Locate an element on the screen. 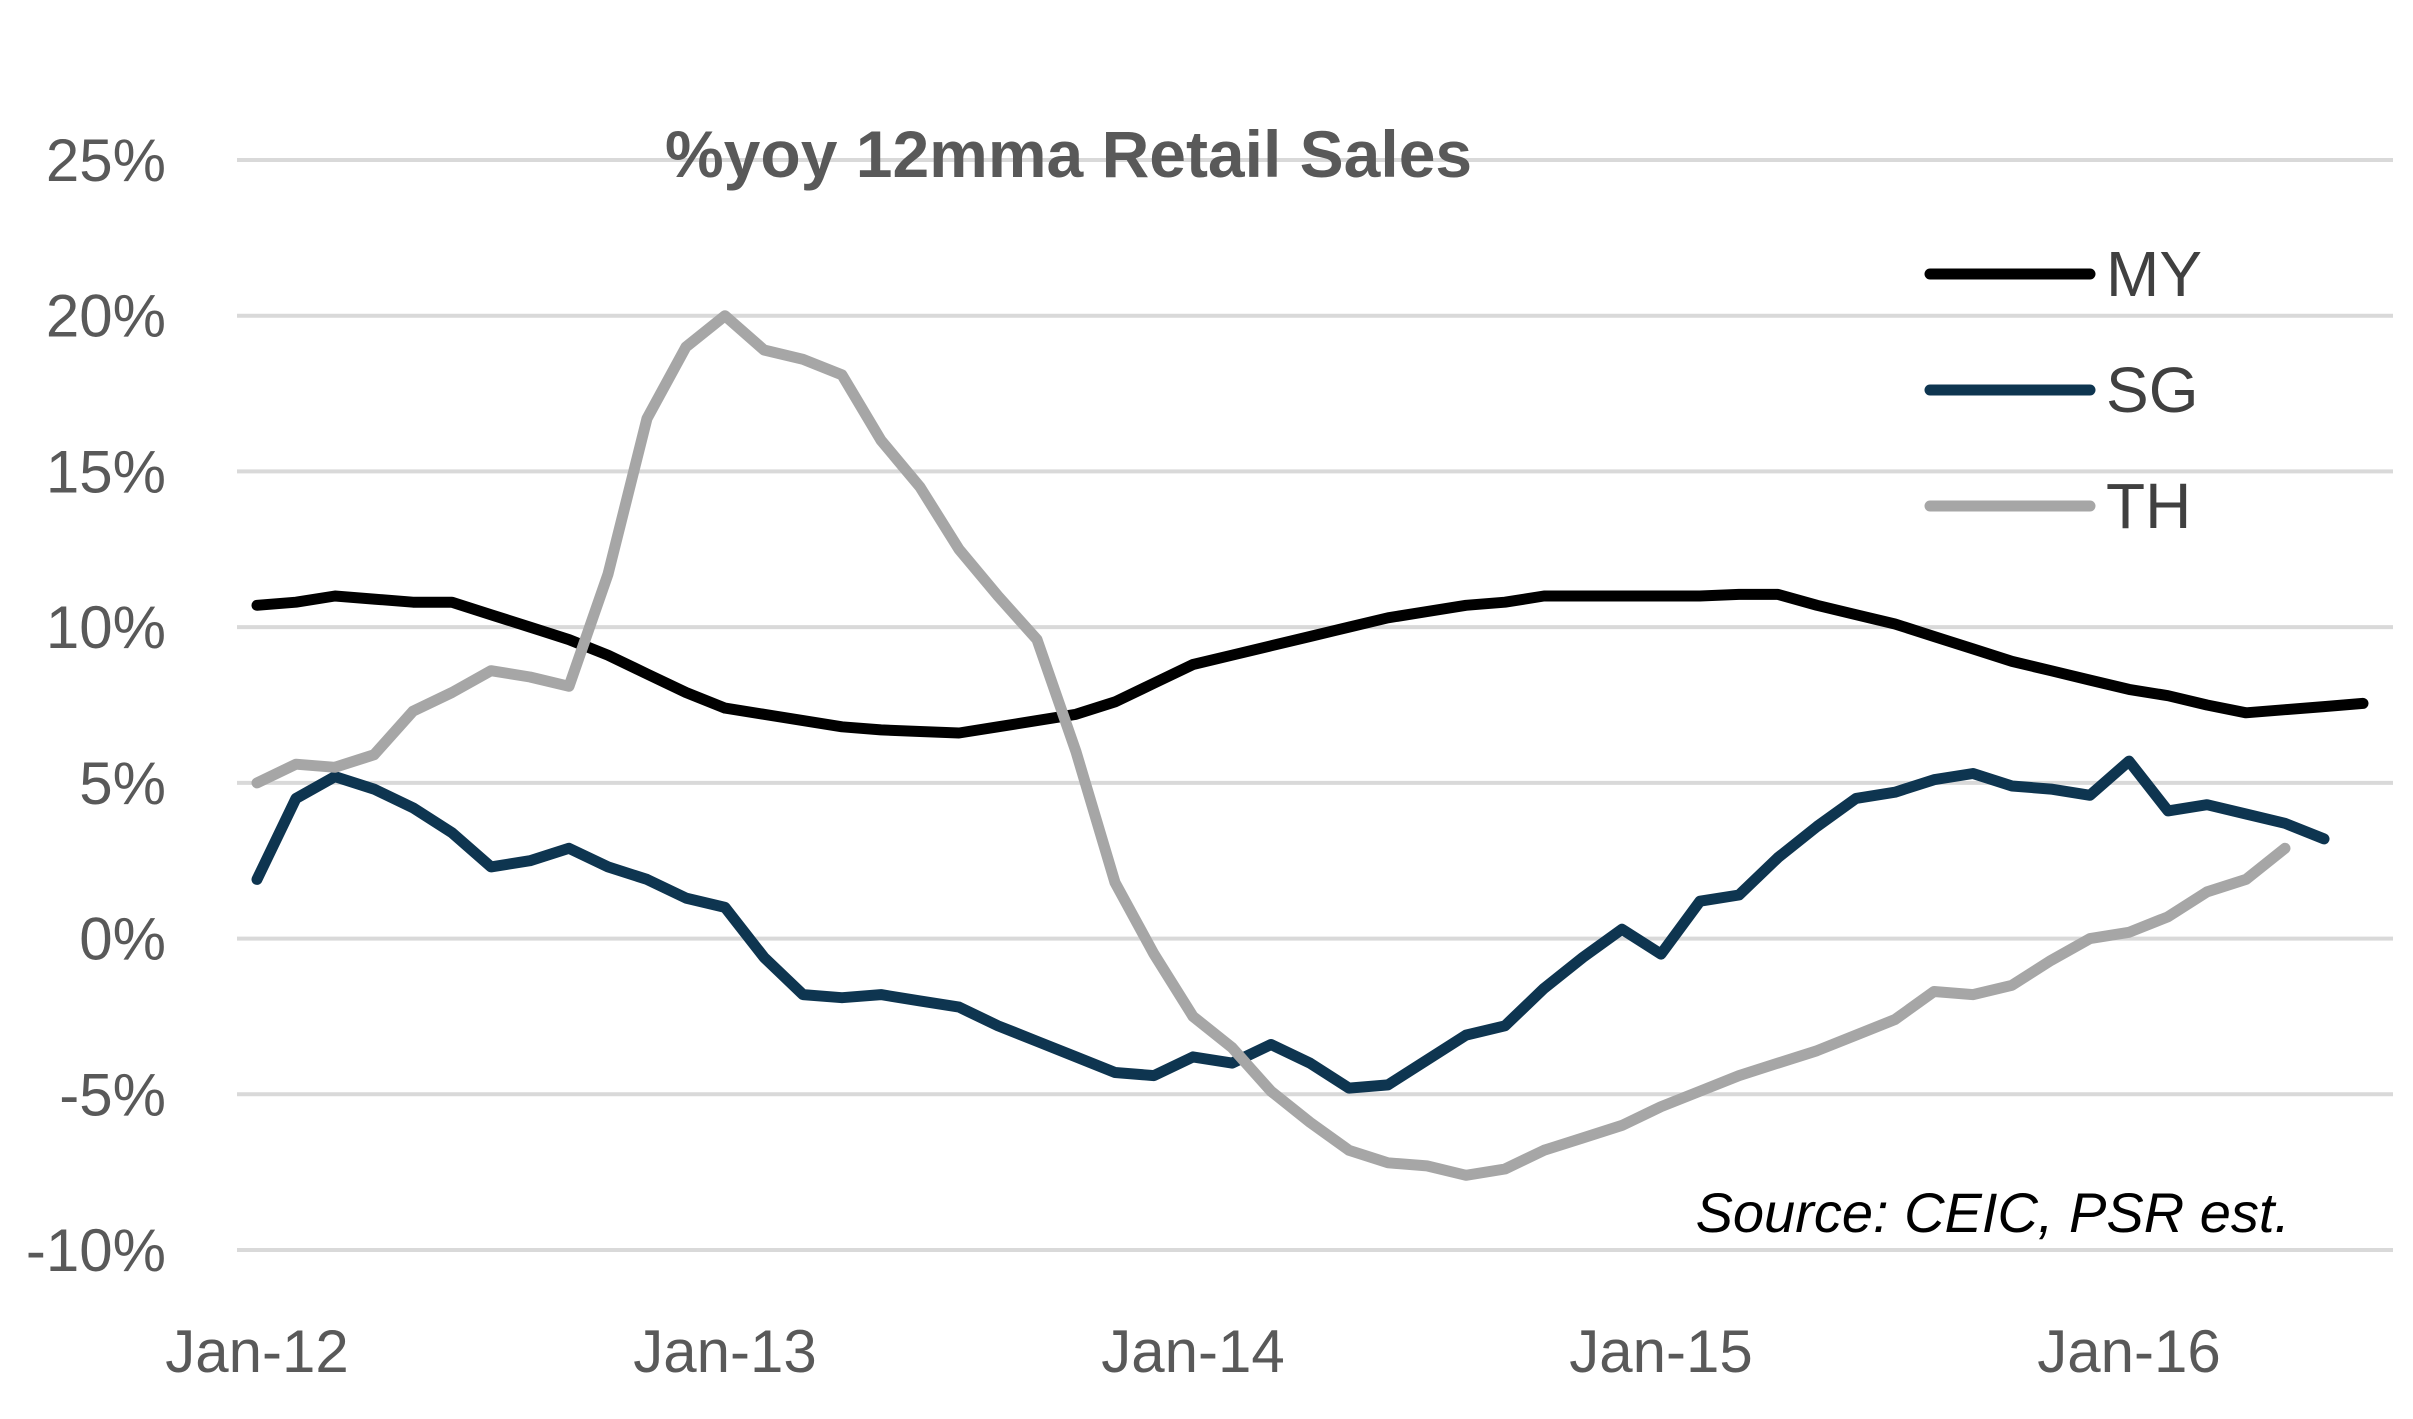 The image size is (2413, 1419). legend-label-th: TH is located at coordinates (2148, 506).